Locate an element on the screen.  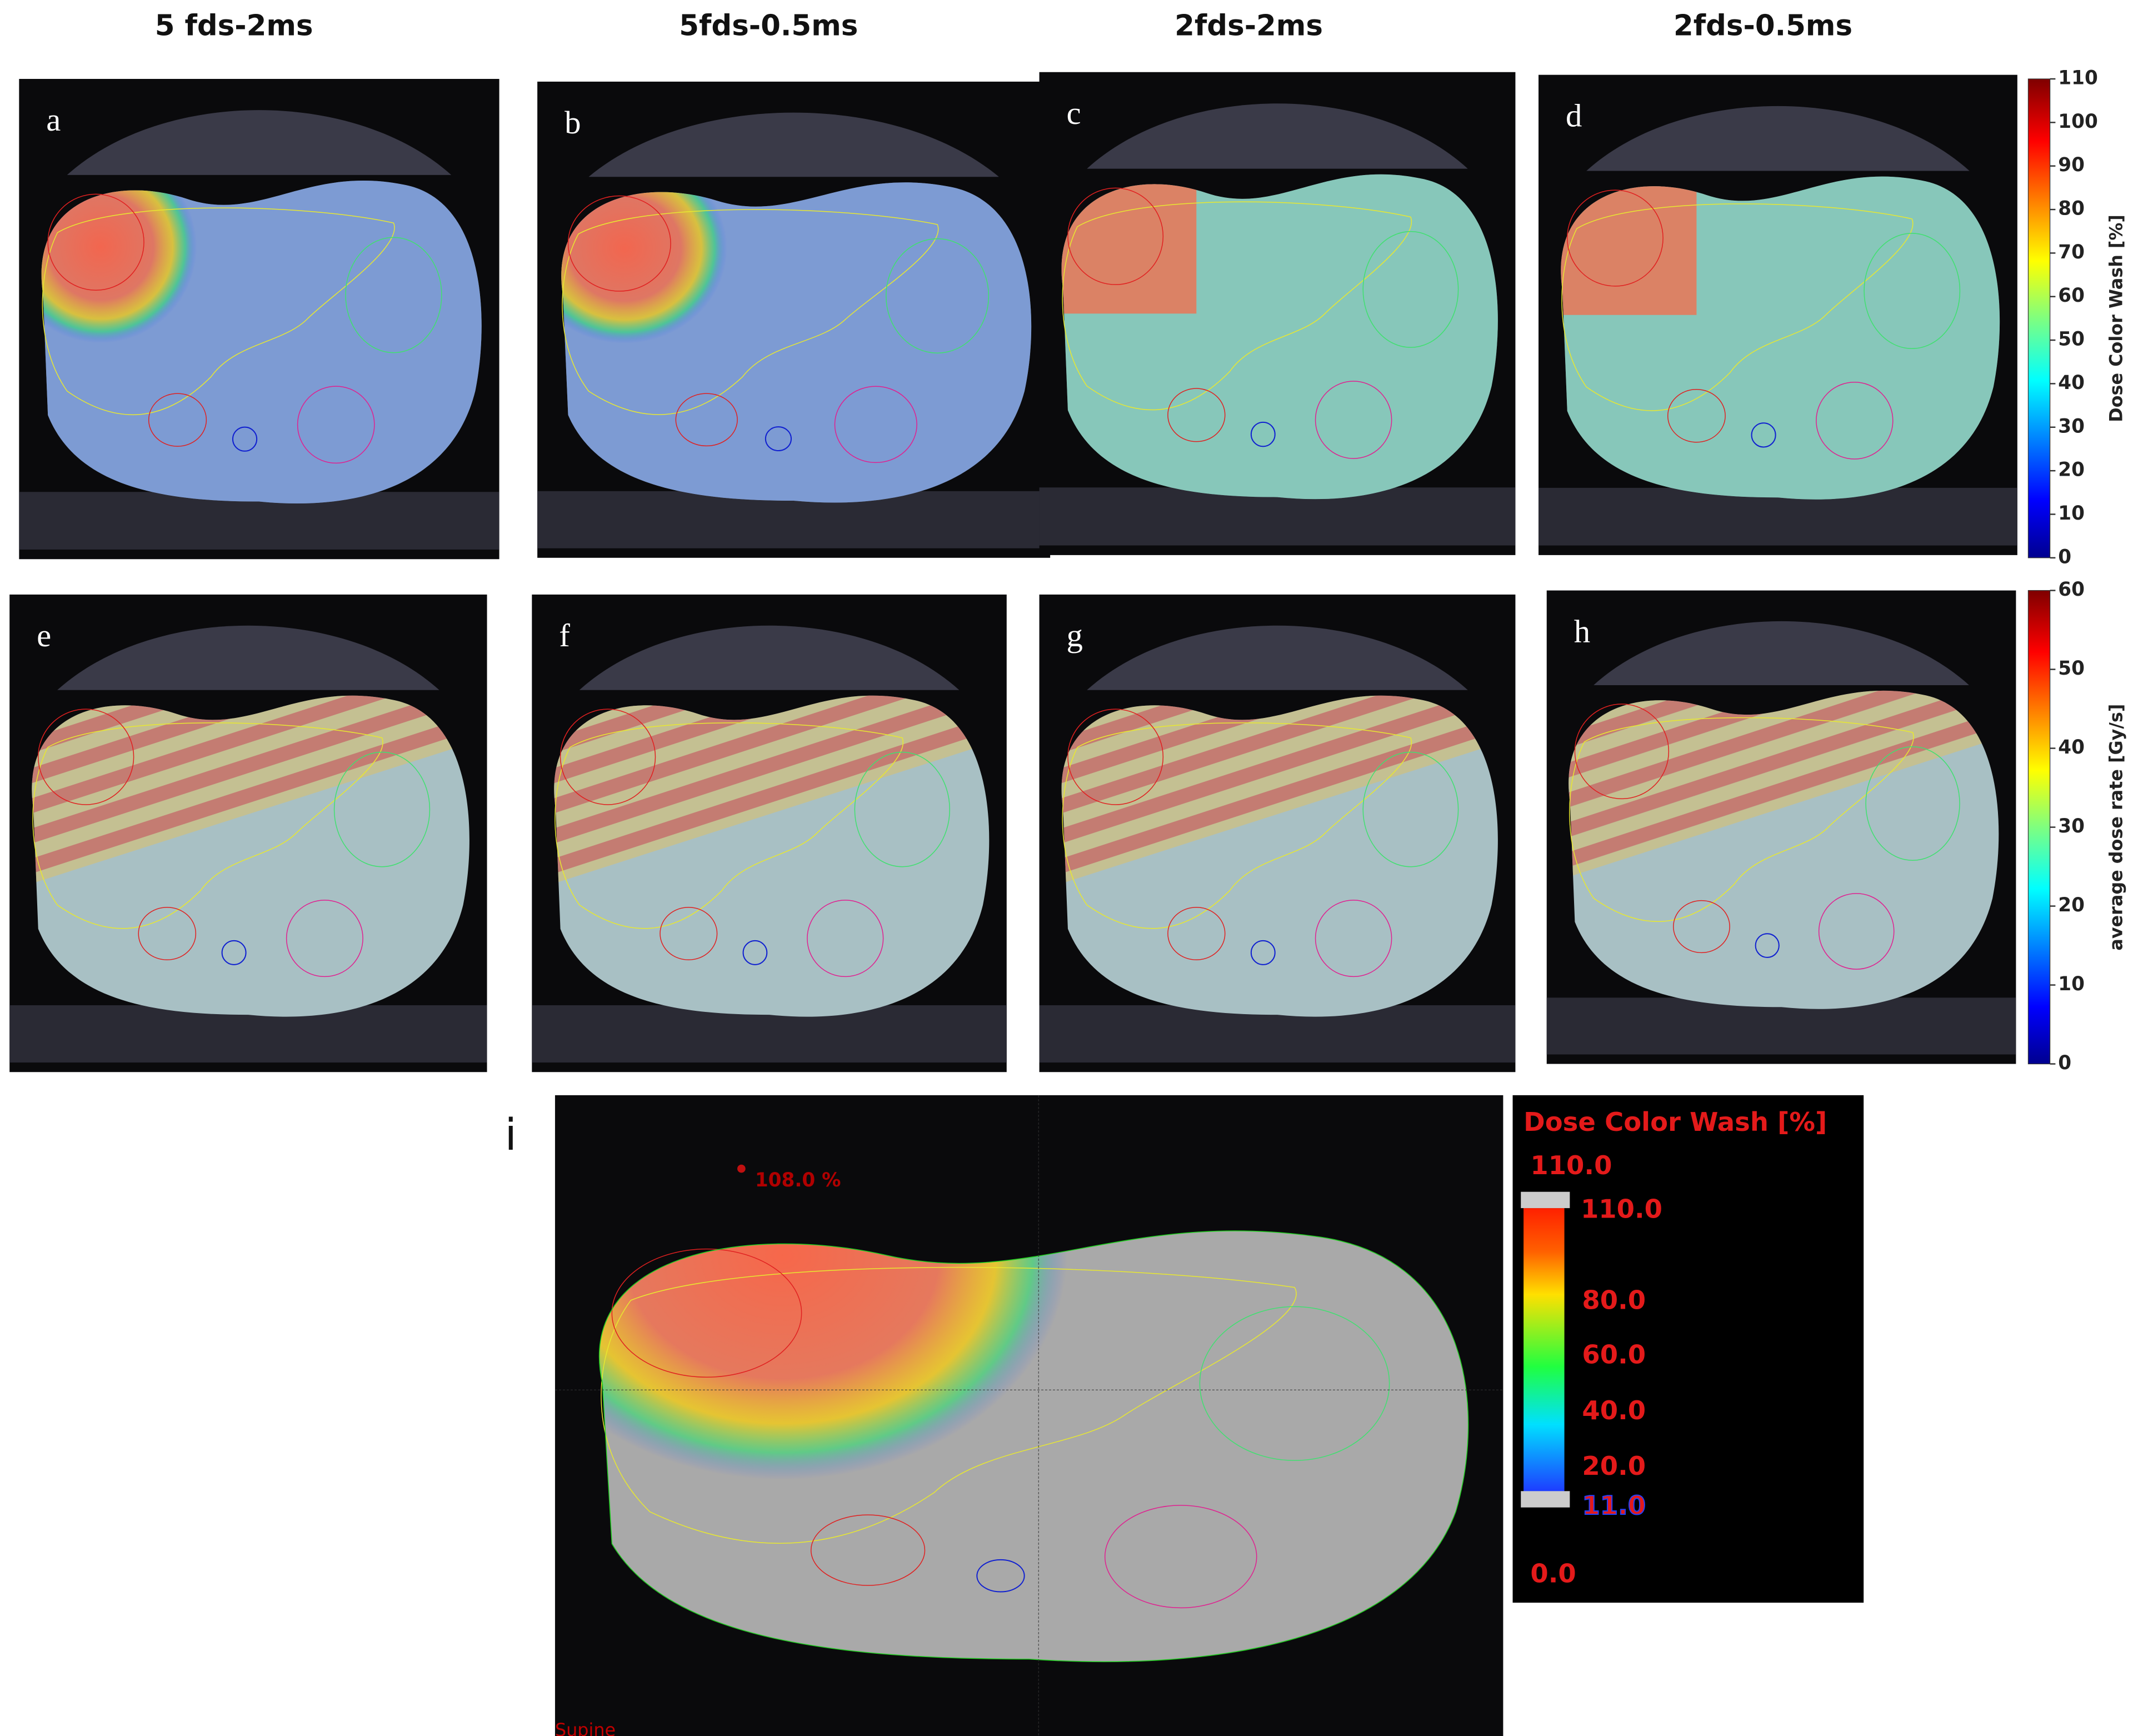
body-contour is located at coordinates (1034, 1446).